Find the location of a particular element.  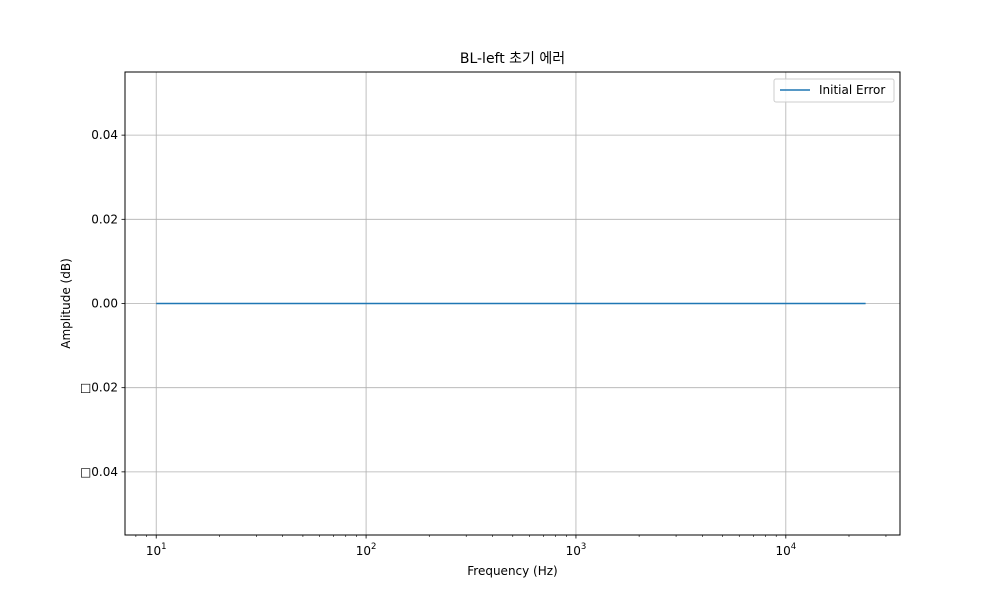

y-tick-label: 0.00 is located at coordinates (104, 304).